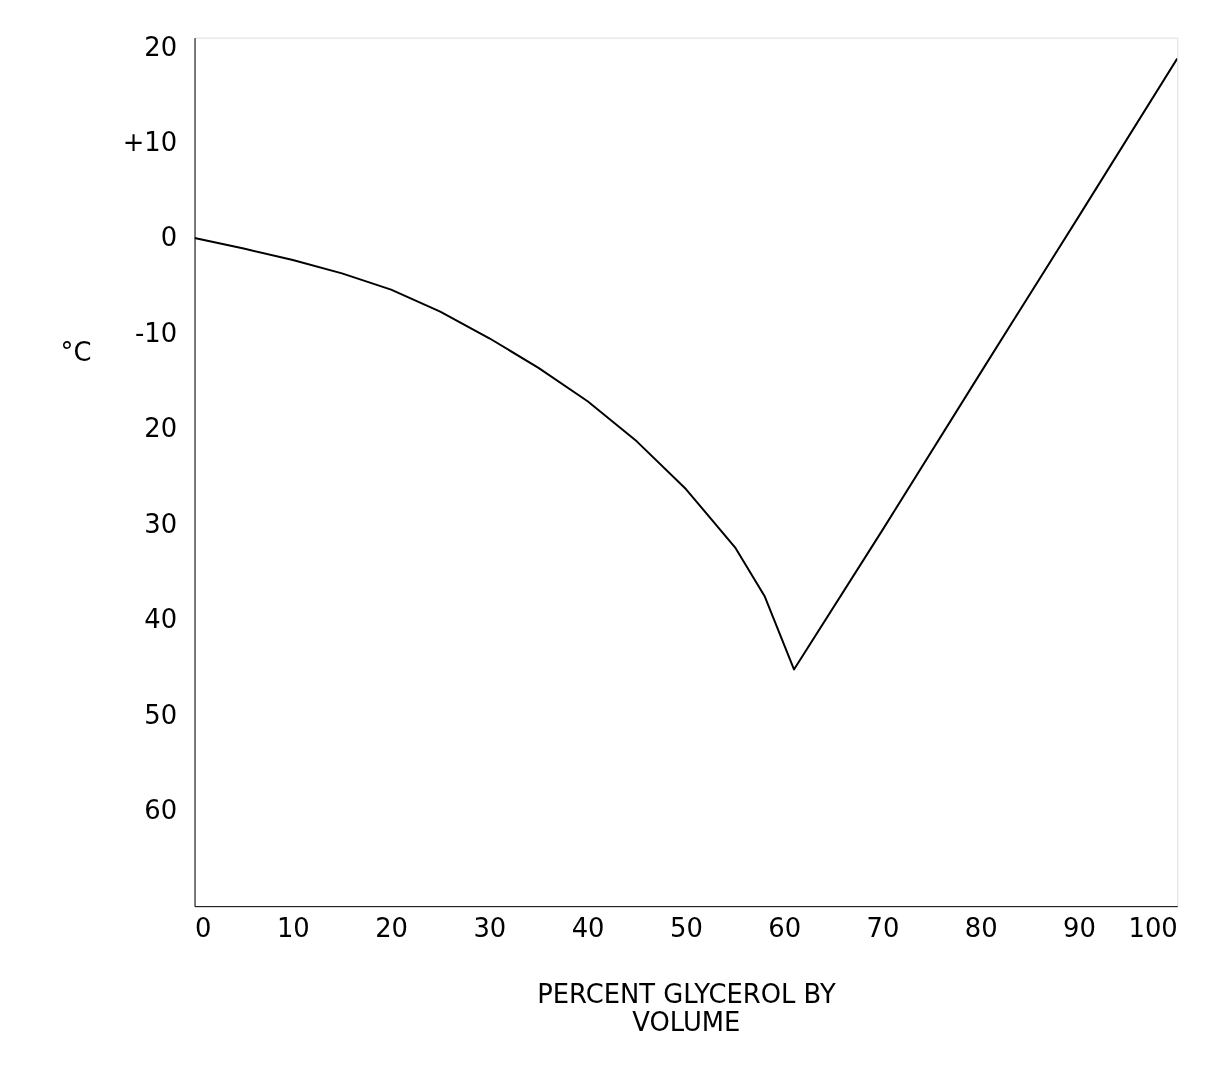  Describe the element at coordinates (785, 928) in the screenshot. I see `x-tick-label: 60` at that location.